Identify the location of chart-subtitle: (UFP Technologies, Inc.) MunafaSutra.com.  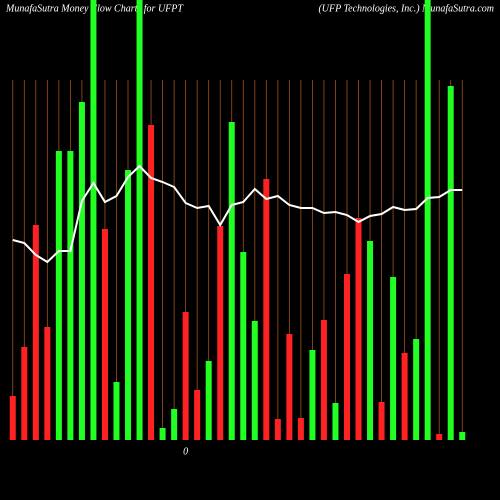
(406, 8).